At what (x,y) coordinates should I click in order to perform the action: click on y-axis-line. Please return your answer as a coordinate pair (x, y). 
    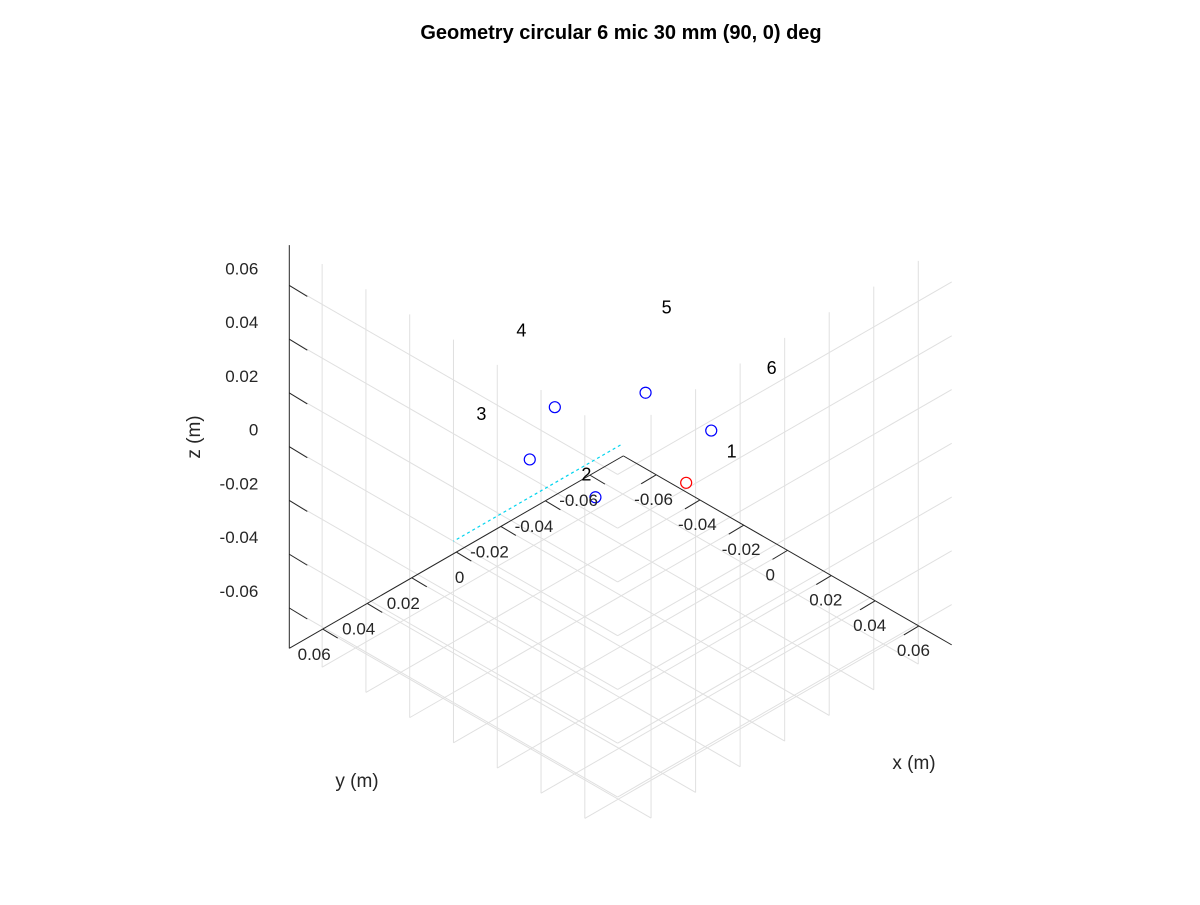
    Looking at the image, I should click on (456, 552).